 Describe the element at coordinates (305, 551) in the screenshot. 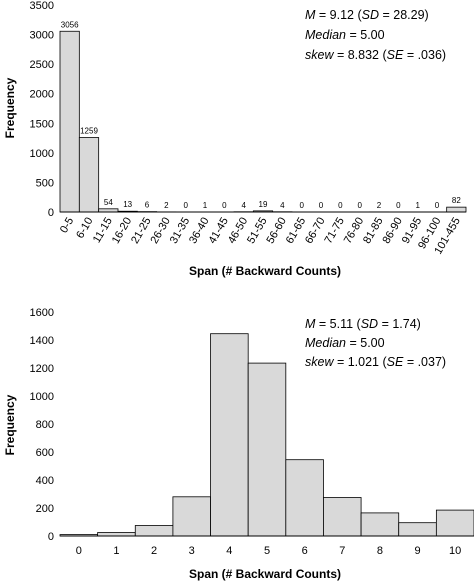

I see `x-tick-label: 6` at that location.